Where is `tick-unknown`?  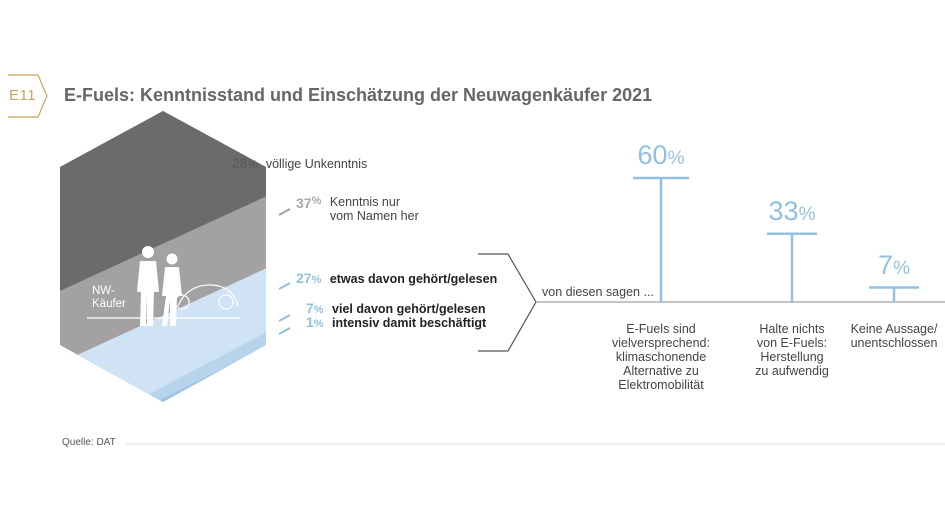
tick-unknown is located at coordinates (221, 175).